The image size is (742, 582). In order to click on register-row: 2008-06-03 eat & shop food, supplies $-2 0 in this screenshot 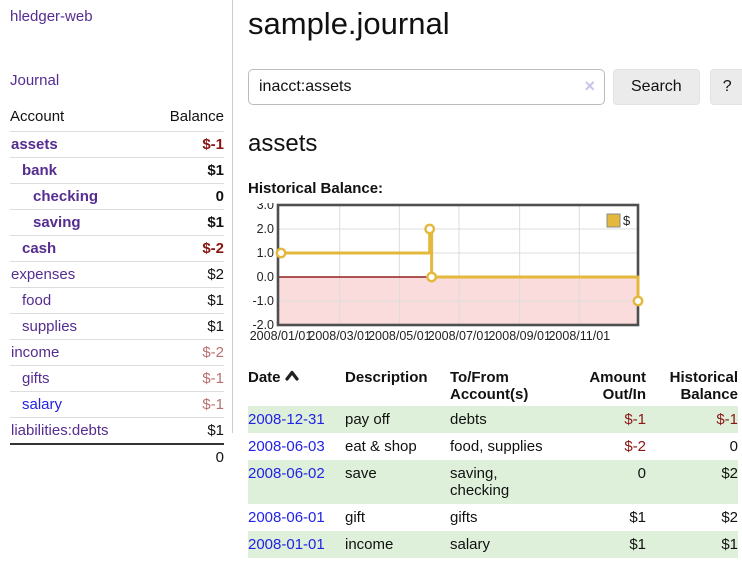, I will do `click(493, 446)`.